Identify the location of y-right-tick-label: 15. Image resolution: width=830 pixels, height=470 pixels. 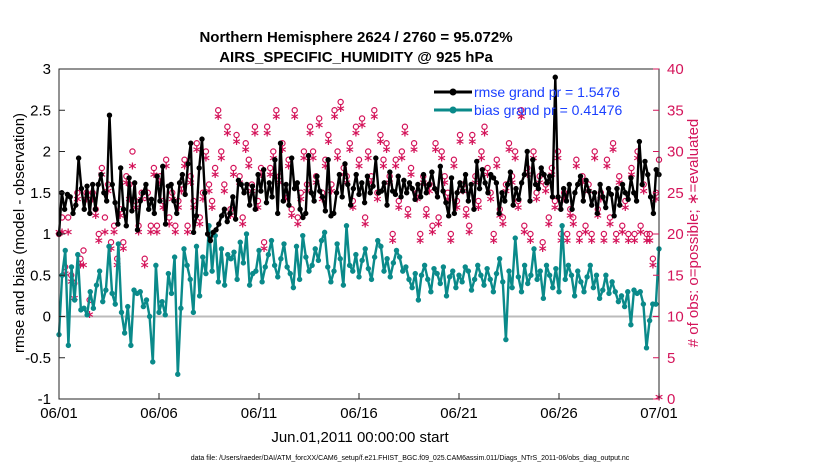
(675, 275).